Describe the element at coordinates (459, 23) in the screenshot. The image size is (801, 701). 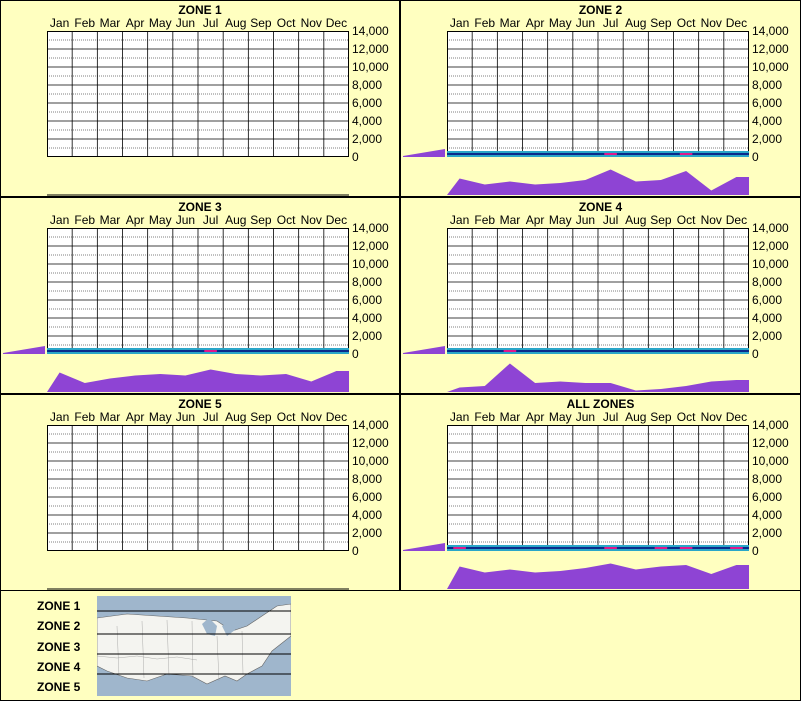
I see `month-tick-label: Jan` at that location.